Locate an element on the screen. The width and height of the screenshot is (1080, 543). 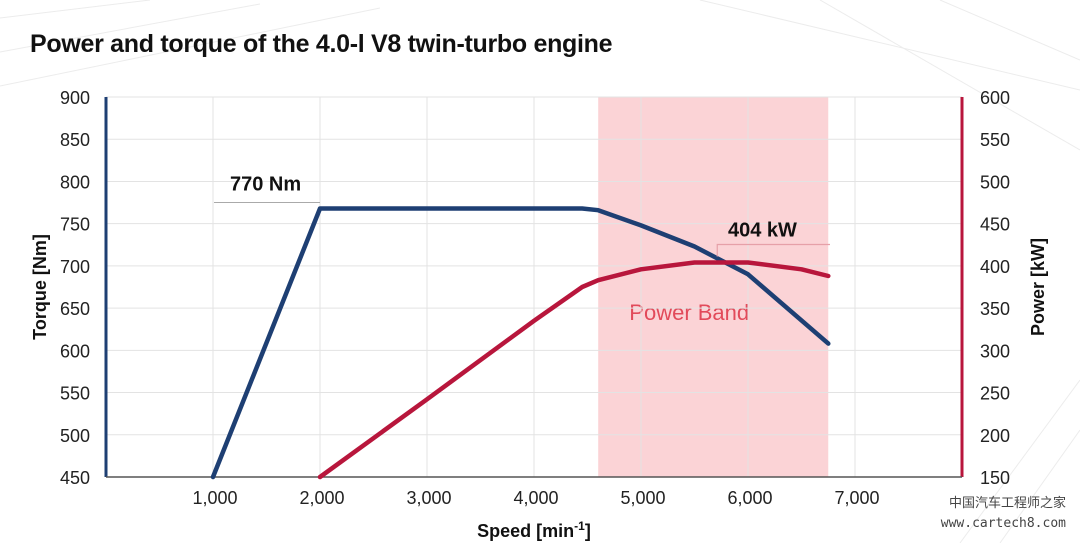
x-tick-label: 3,000 is located at coordinates (428, 498).